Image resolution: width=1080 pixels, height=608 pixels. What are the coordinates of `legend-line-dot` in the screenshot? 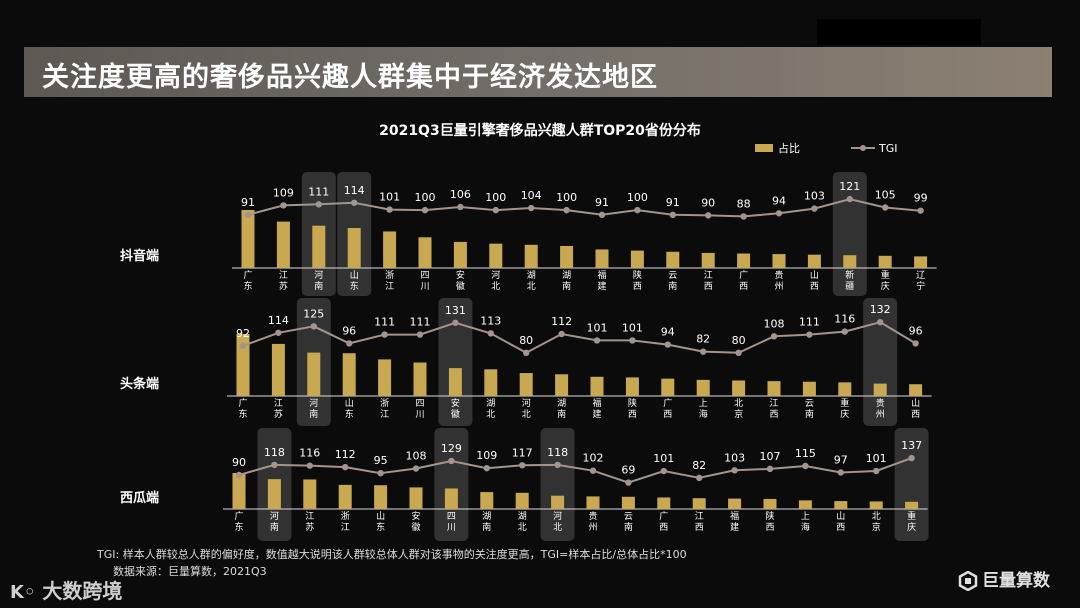 It's located at (863, 148).